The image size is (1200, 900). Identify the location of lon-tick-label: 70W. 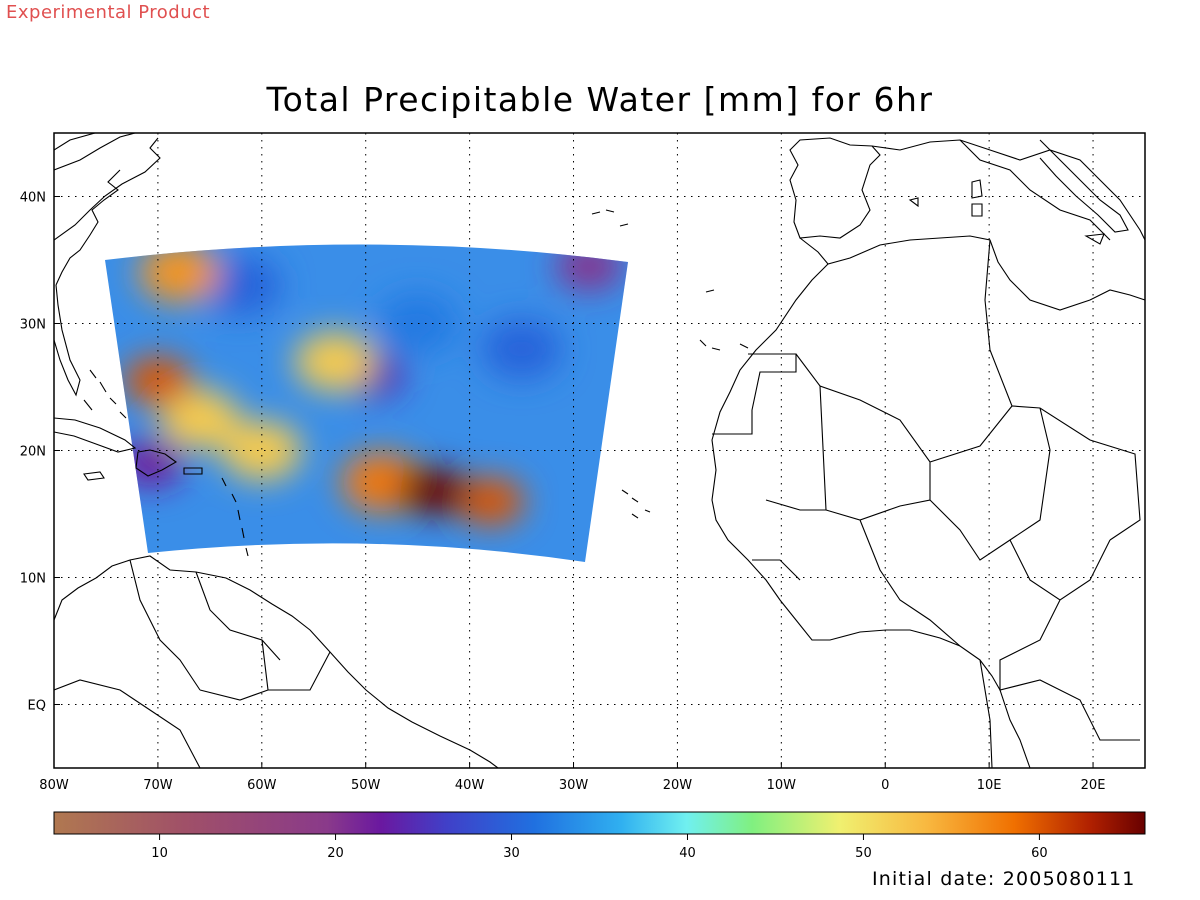
(158, 785).